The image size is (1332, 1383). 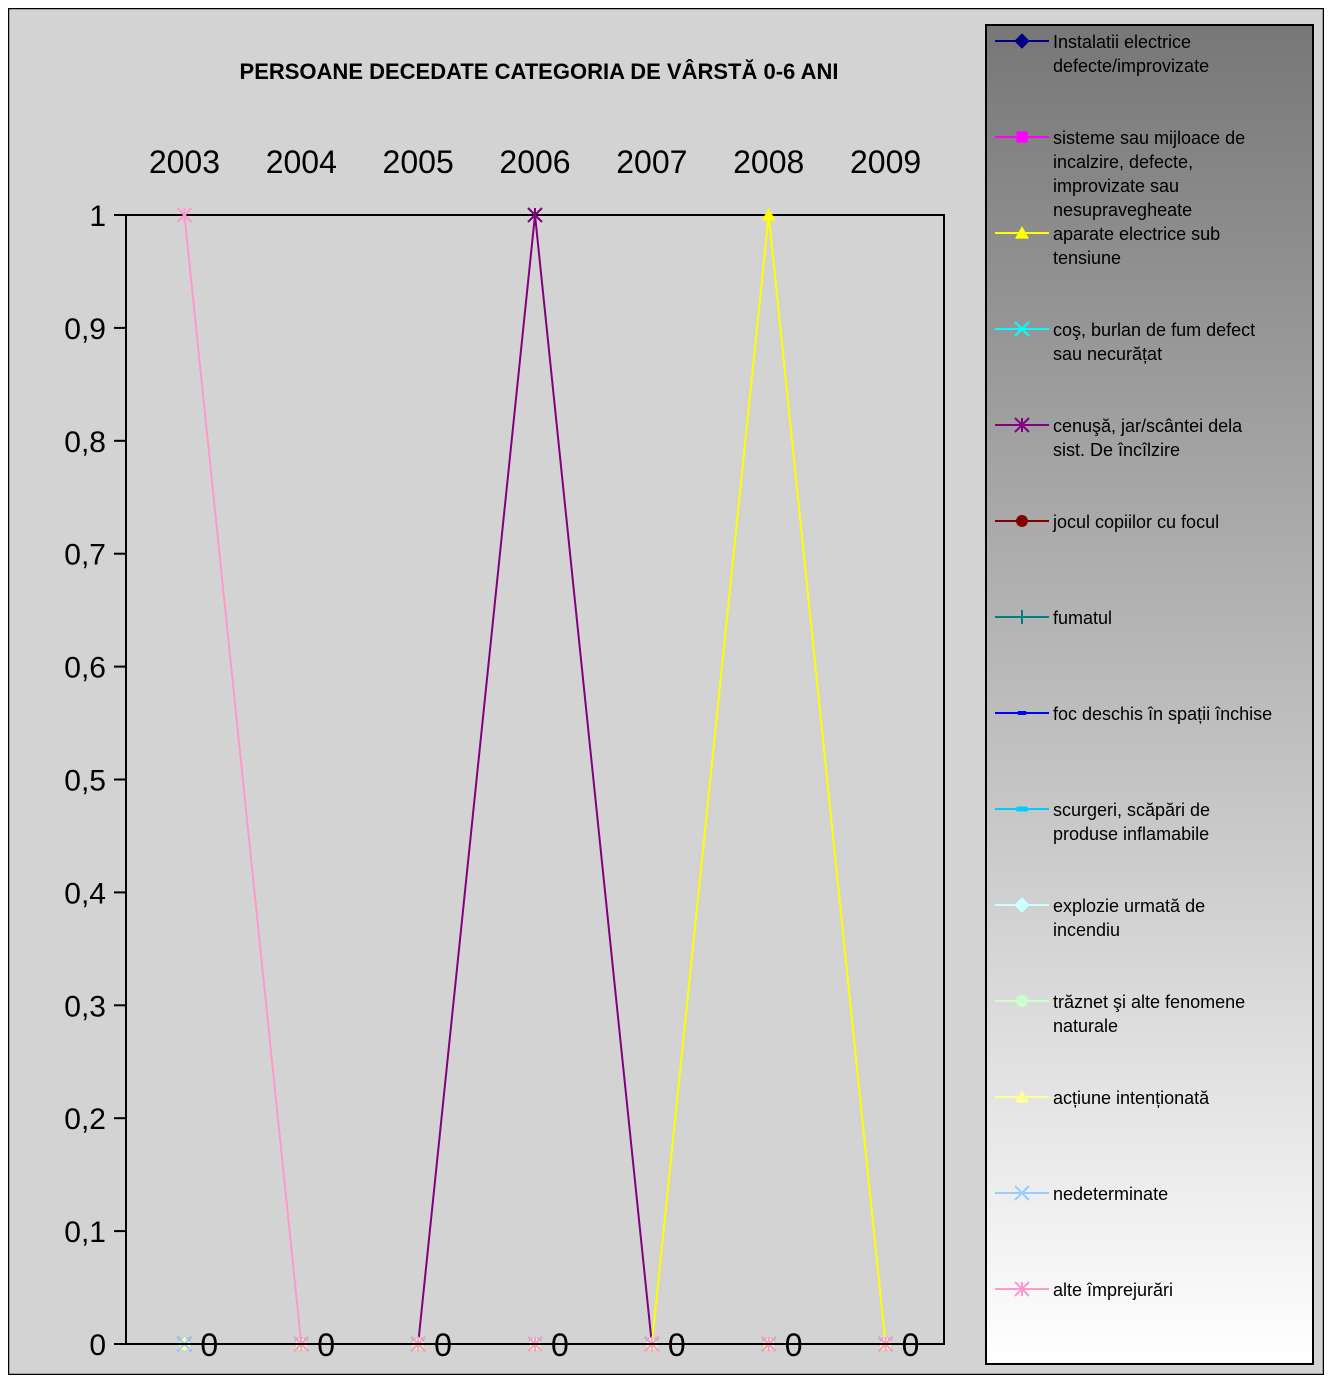 What do you see at coordinates (1110, 1194) in the screenshot?
I see `legend-label: nedeterminate` at bounding box center [1110, 1194].